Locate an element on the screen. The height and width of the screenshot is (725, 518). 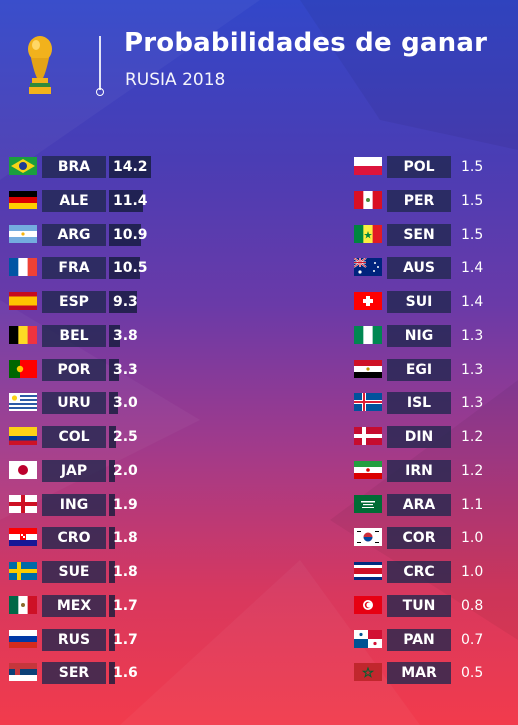
table-row: RUS 1.7 is located at coordinates (89, 644).